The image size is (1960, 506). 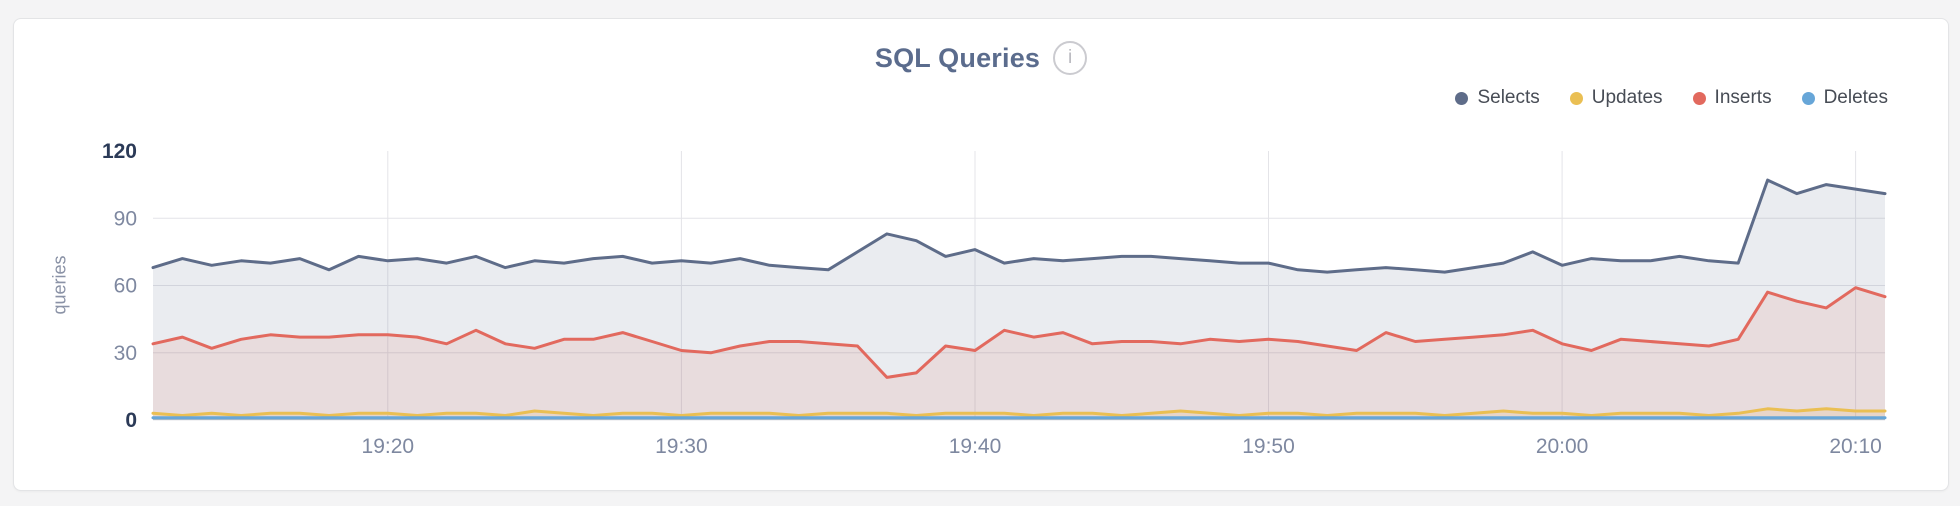 I want to click on y-tick-label-0: 0, so click(x=131, y=420).